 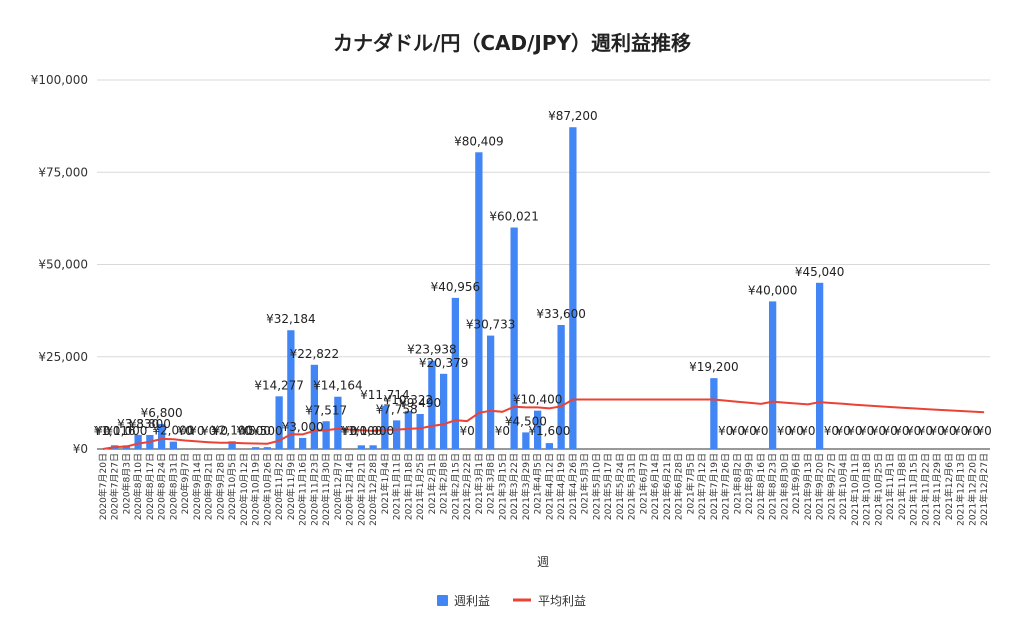 What do you see at coordinates (479, 141) in the screenshot?
I see `data-label: ¥80,409` at bounding box center [479, 141].